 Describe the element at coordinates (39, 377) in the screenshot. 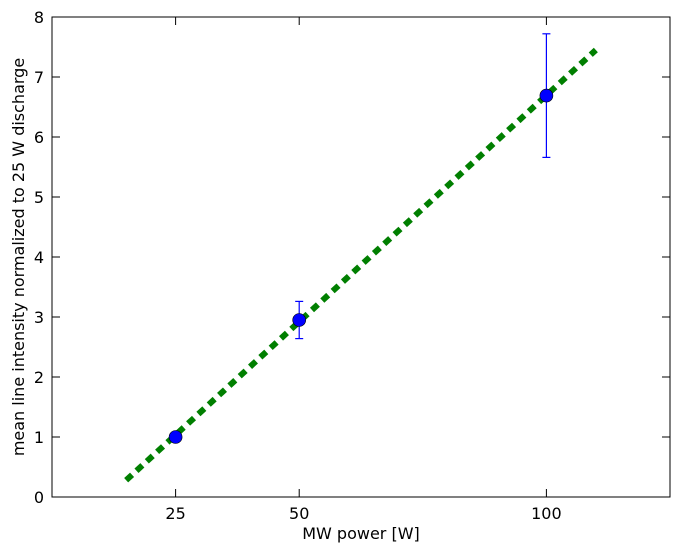

I see `y-tick-label-2: 2` at that location.